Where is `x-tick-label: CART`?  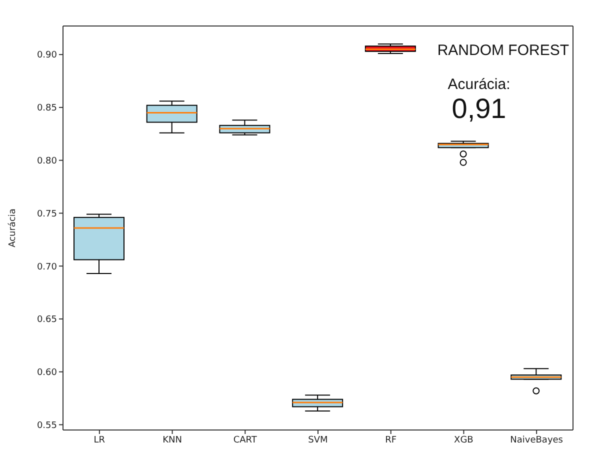 x-tick-label: CART is located at coordinates (245, 440).